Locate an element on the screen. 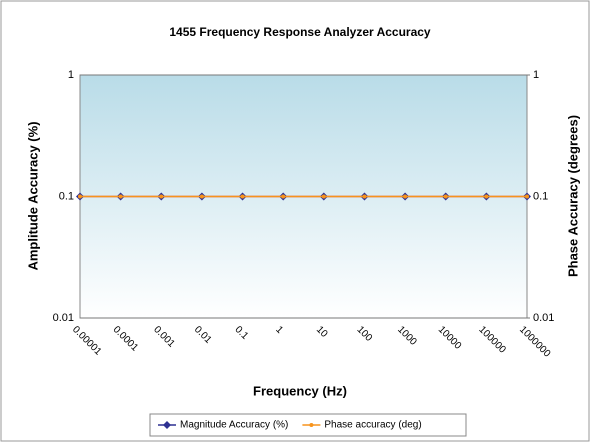 The height and width of the screenshot is (442, 590). y-tick-label: 1 is located at coordinates (71, 75).